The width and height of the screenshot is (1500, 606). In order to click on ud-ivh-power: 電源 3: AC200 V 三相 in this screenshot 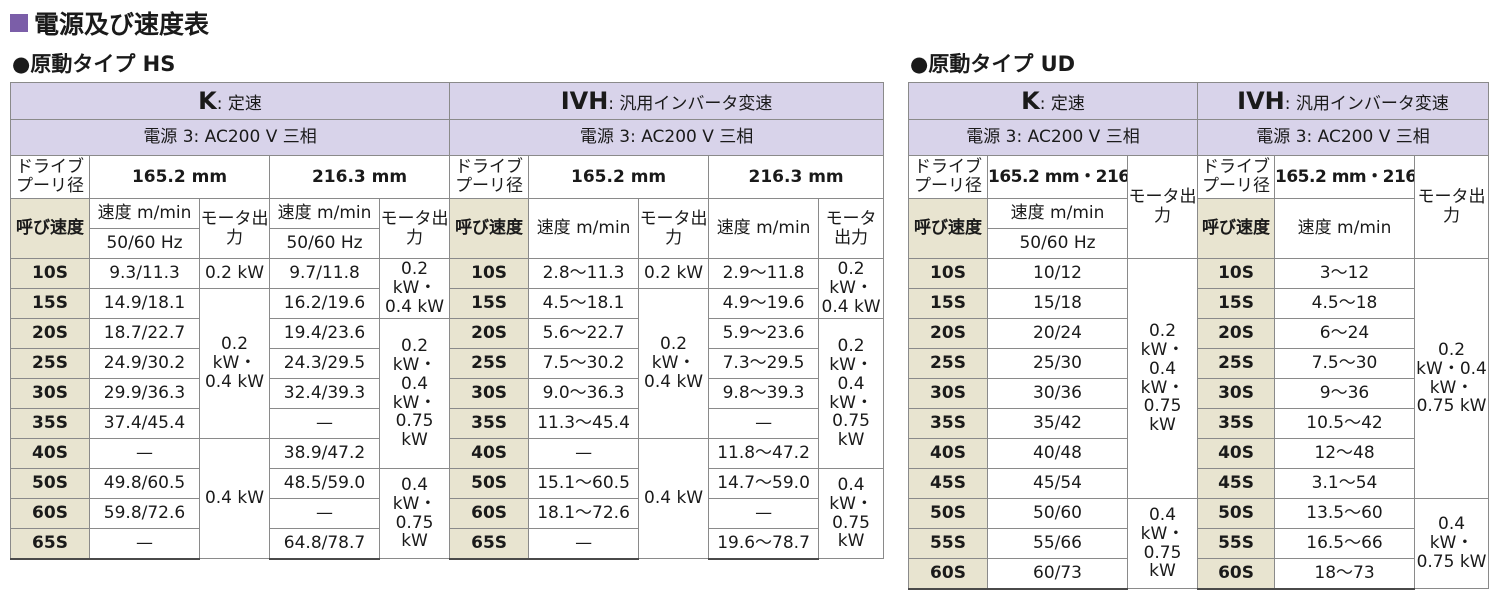, I will do `click(1343, 137)`.